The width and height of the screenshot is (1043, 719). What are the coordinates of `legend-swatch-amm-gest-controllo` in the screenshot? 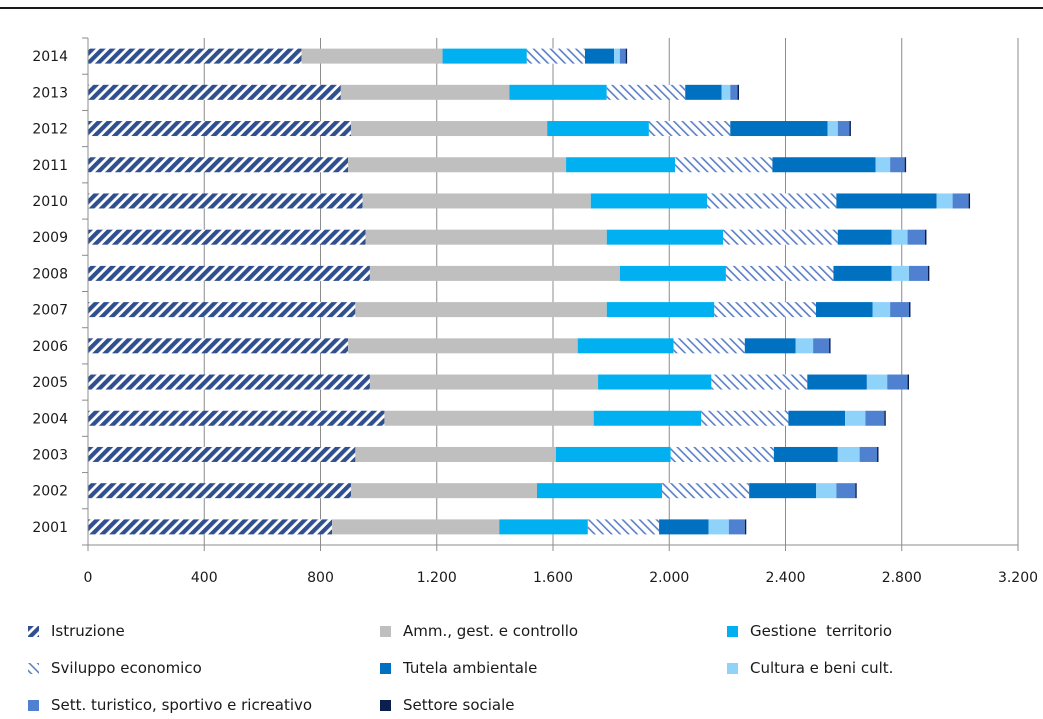 It's located at (385, 631).